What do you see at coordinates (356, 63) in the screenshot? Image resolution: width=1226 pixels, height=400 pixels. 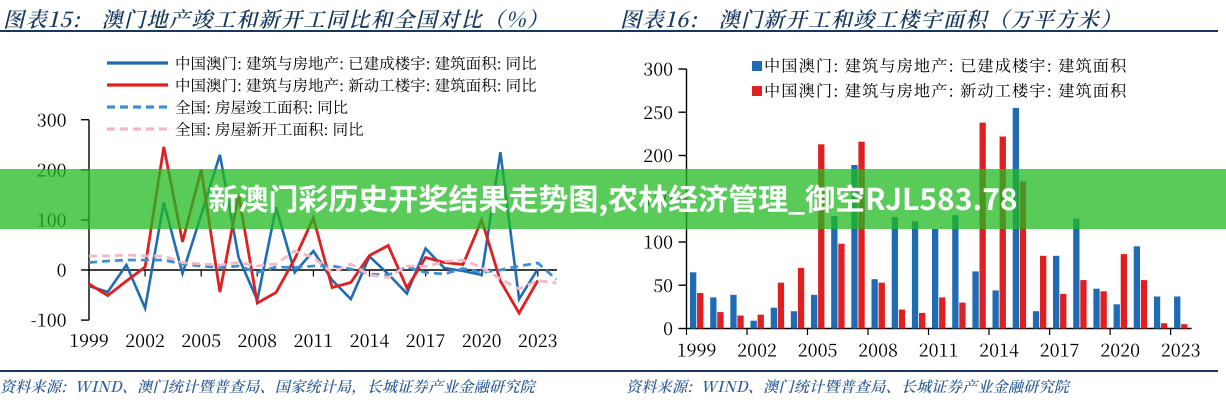 I see `svg-text: 中国澳门: 建筑与房地产: 已建成楼宇: 建筑面积: 同比` at bounding box center [356, 63].